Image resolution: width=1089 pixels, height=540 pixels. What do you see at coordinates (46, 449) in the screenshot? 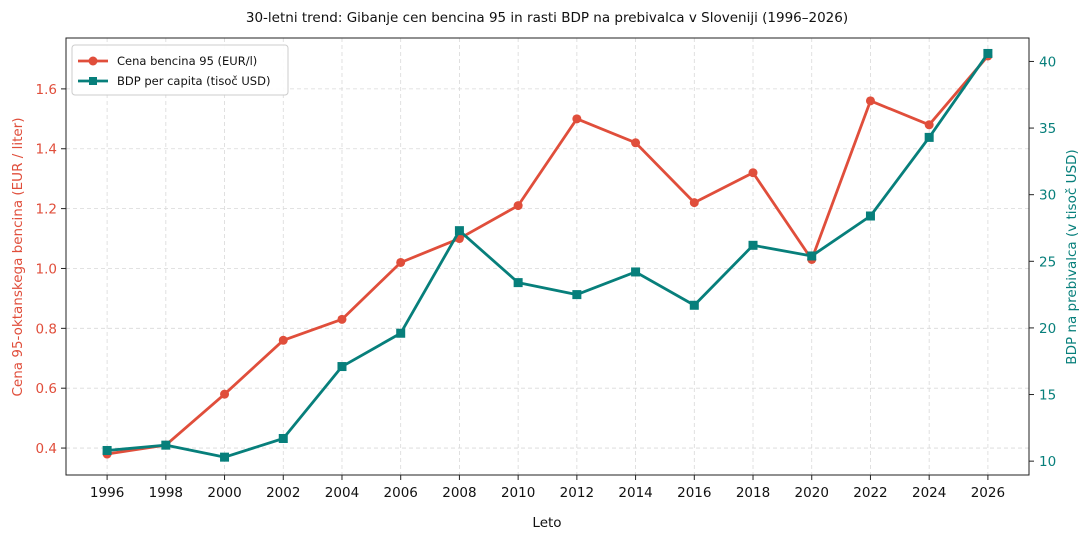
I see `y-left-tick-label: 0.4` at bounding box center [46, 449].